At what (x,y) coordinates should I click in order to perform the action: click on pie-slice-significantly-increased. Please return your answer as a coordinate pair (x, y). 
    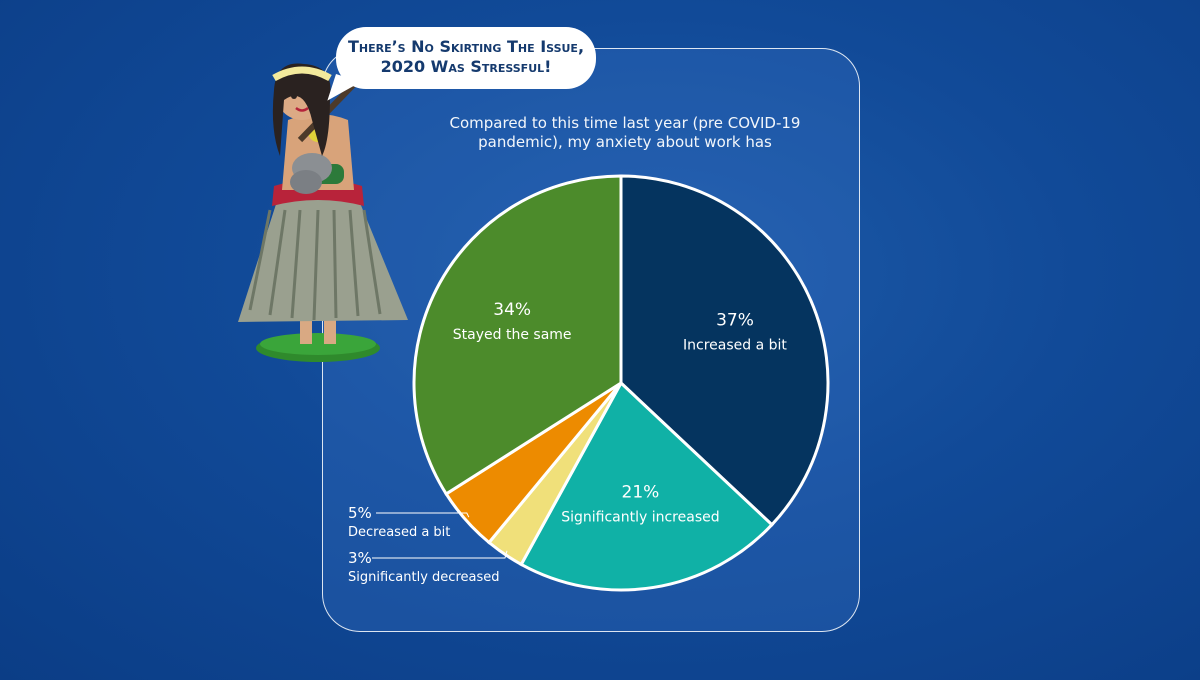
    Looking at the image, I should click on (647, 486).